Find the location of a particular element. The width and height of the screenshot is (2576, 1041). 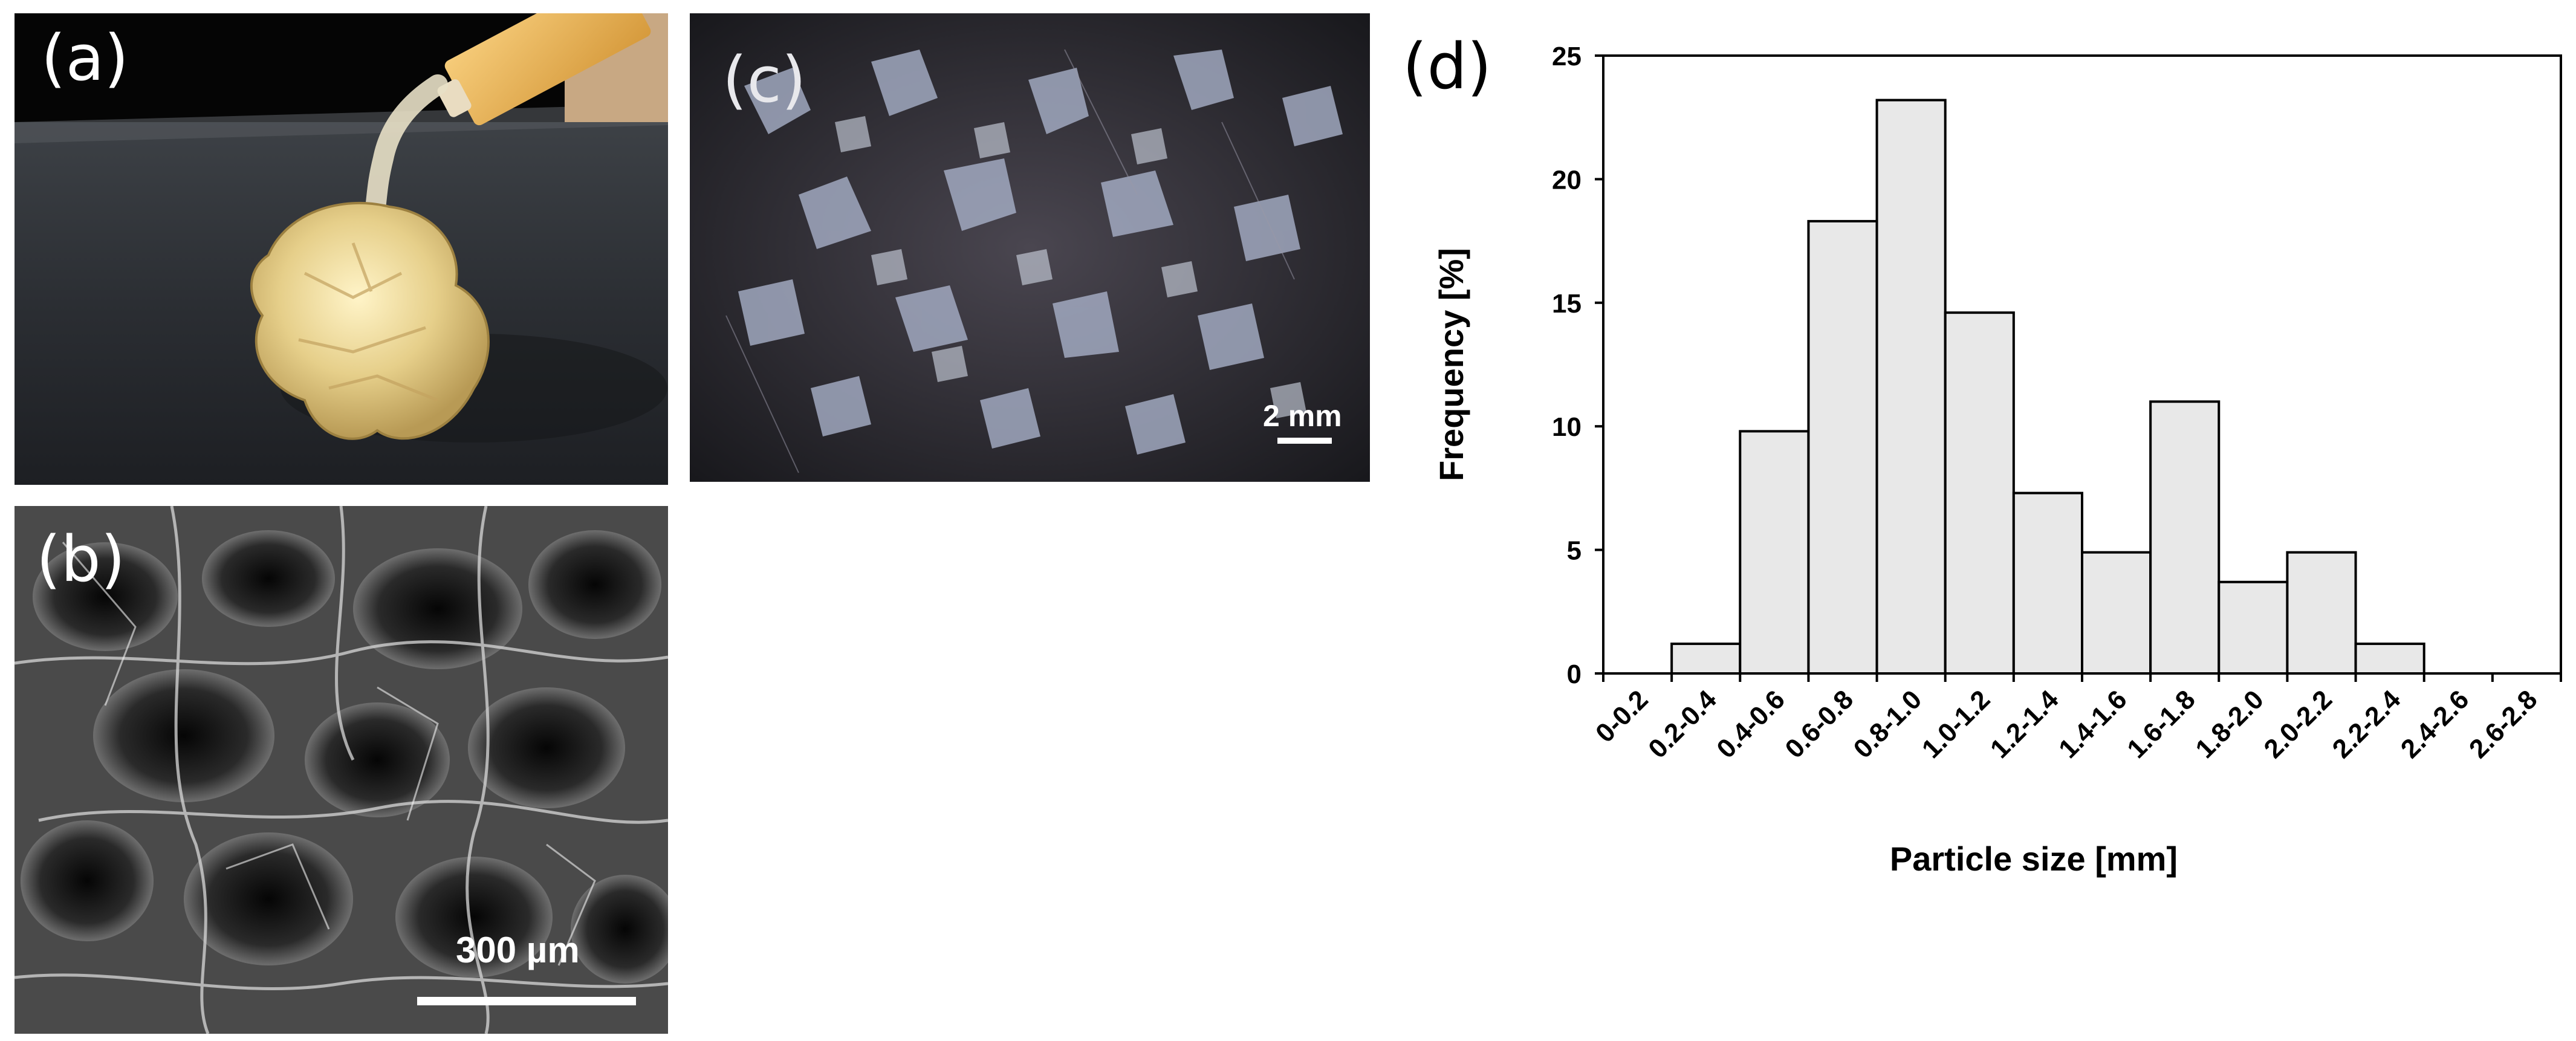

photo-panel-c: (c) 2 mm is located at coordinates (1030, 247).